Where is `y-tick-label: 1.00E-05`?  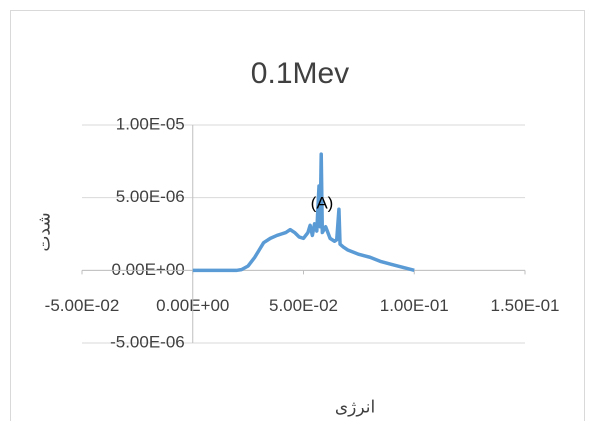
y-tick-label: 1.00E-05 is located at coordinates (150, 123).